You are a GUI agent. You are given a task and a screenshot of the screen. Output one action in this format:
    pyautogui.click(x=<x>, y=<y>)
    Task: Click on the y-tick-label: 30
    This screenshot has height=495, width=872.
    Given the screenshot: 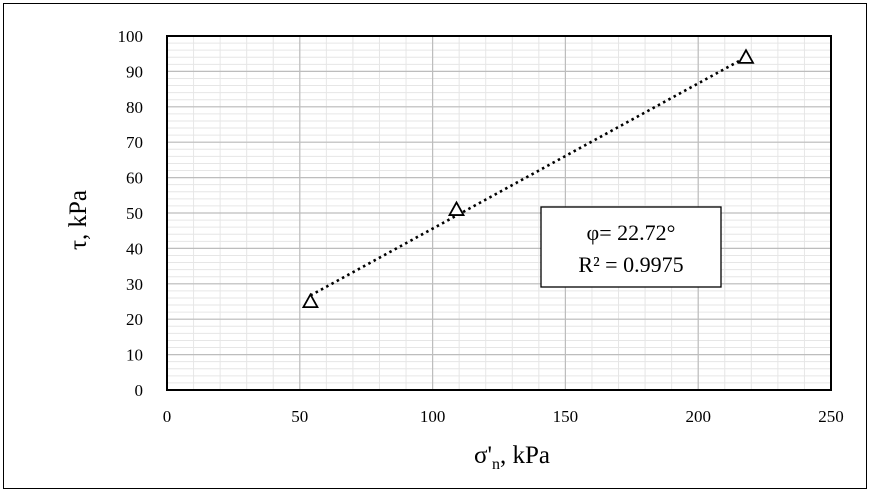 What is the action you would take?
    pyautogui.click(x=134, y=284)
    